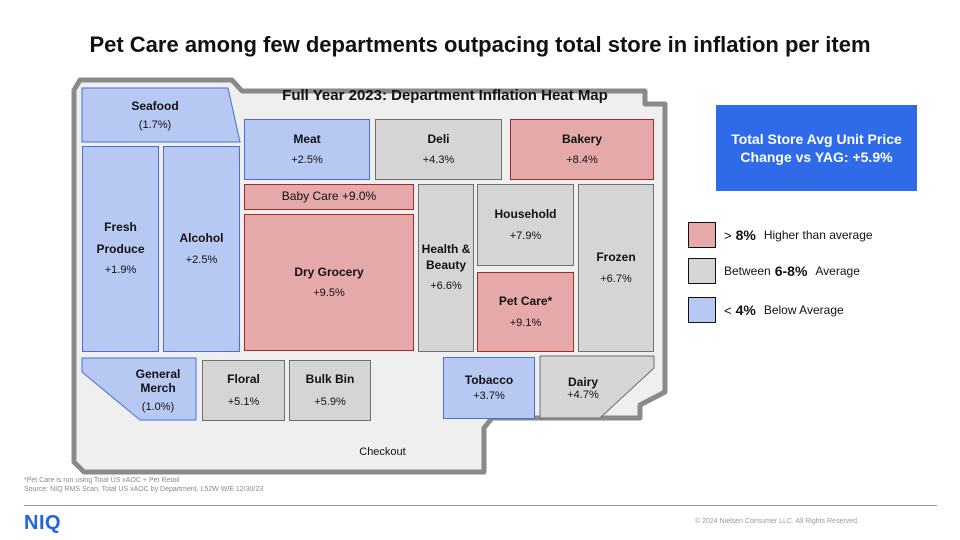  I want to click on legend-below: < 4% Below Average, so click(766, 310).